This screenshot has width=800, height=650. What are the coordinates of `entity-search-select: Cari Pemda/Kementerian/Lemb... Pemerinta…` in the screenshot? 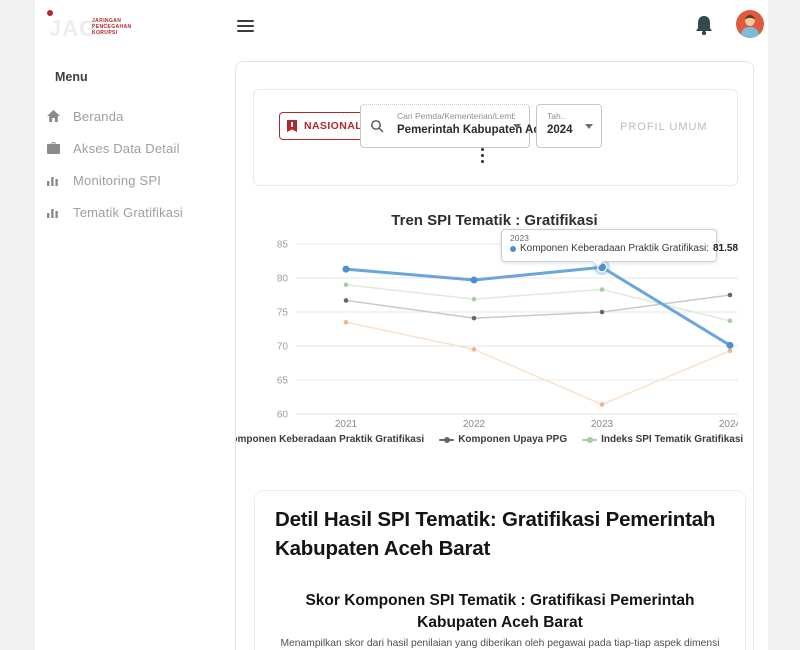 It's located at (456, 126).